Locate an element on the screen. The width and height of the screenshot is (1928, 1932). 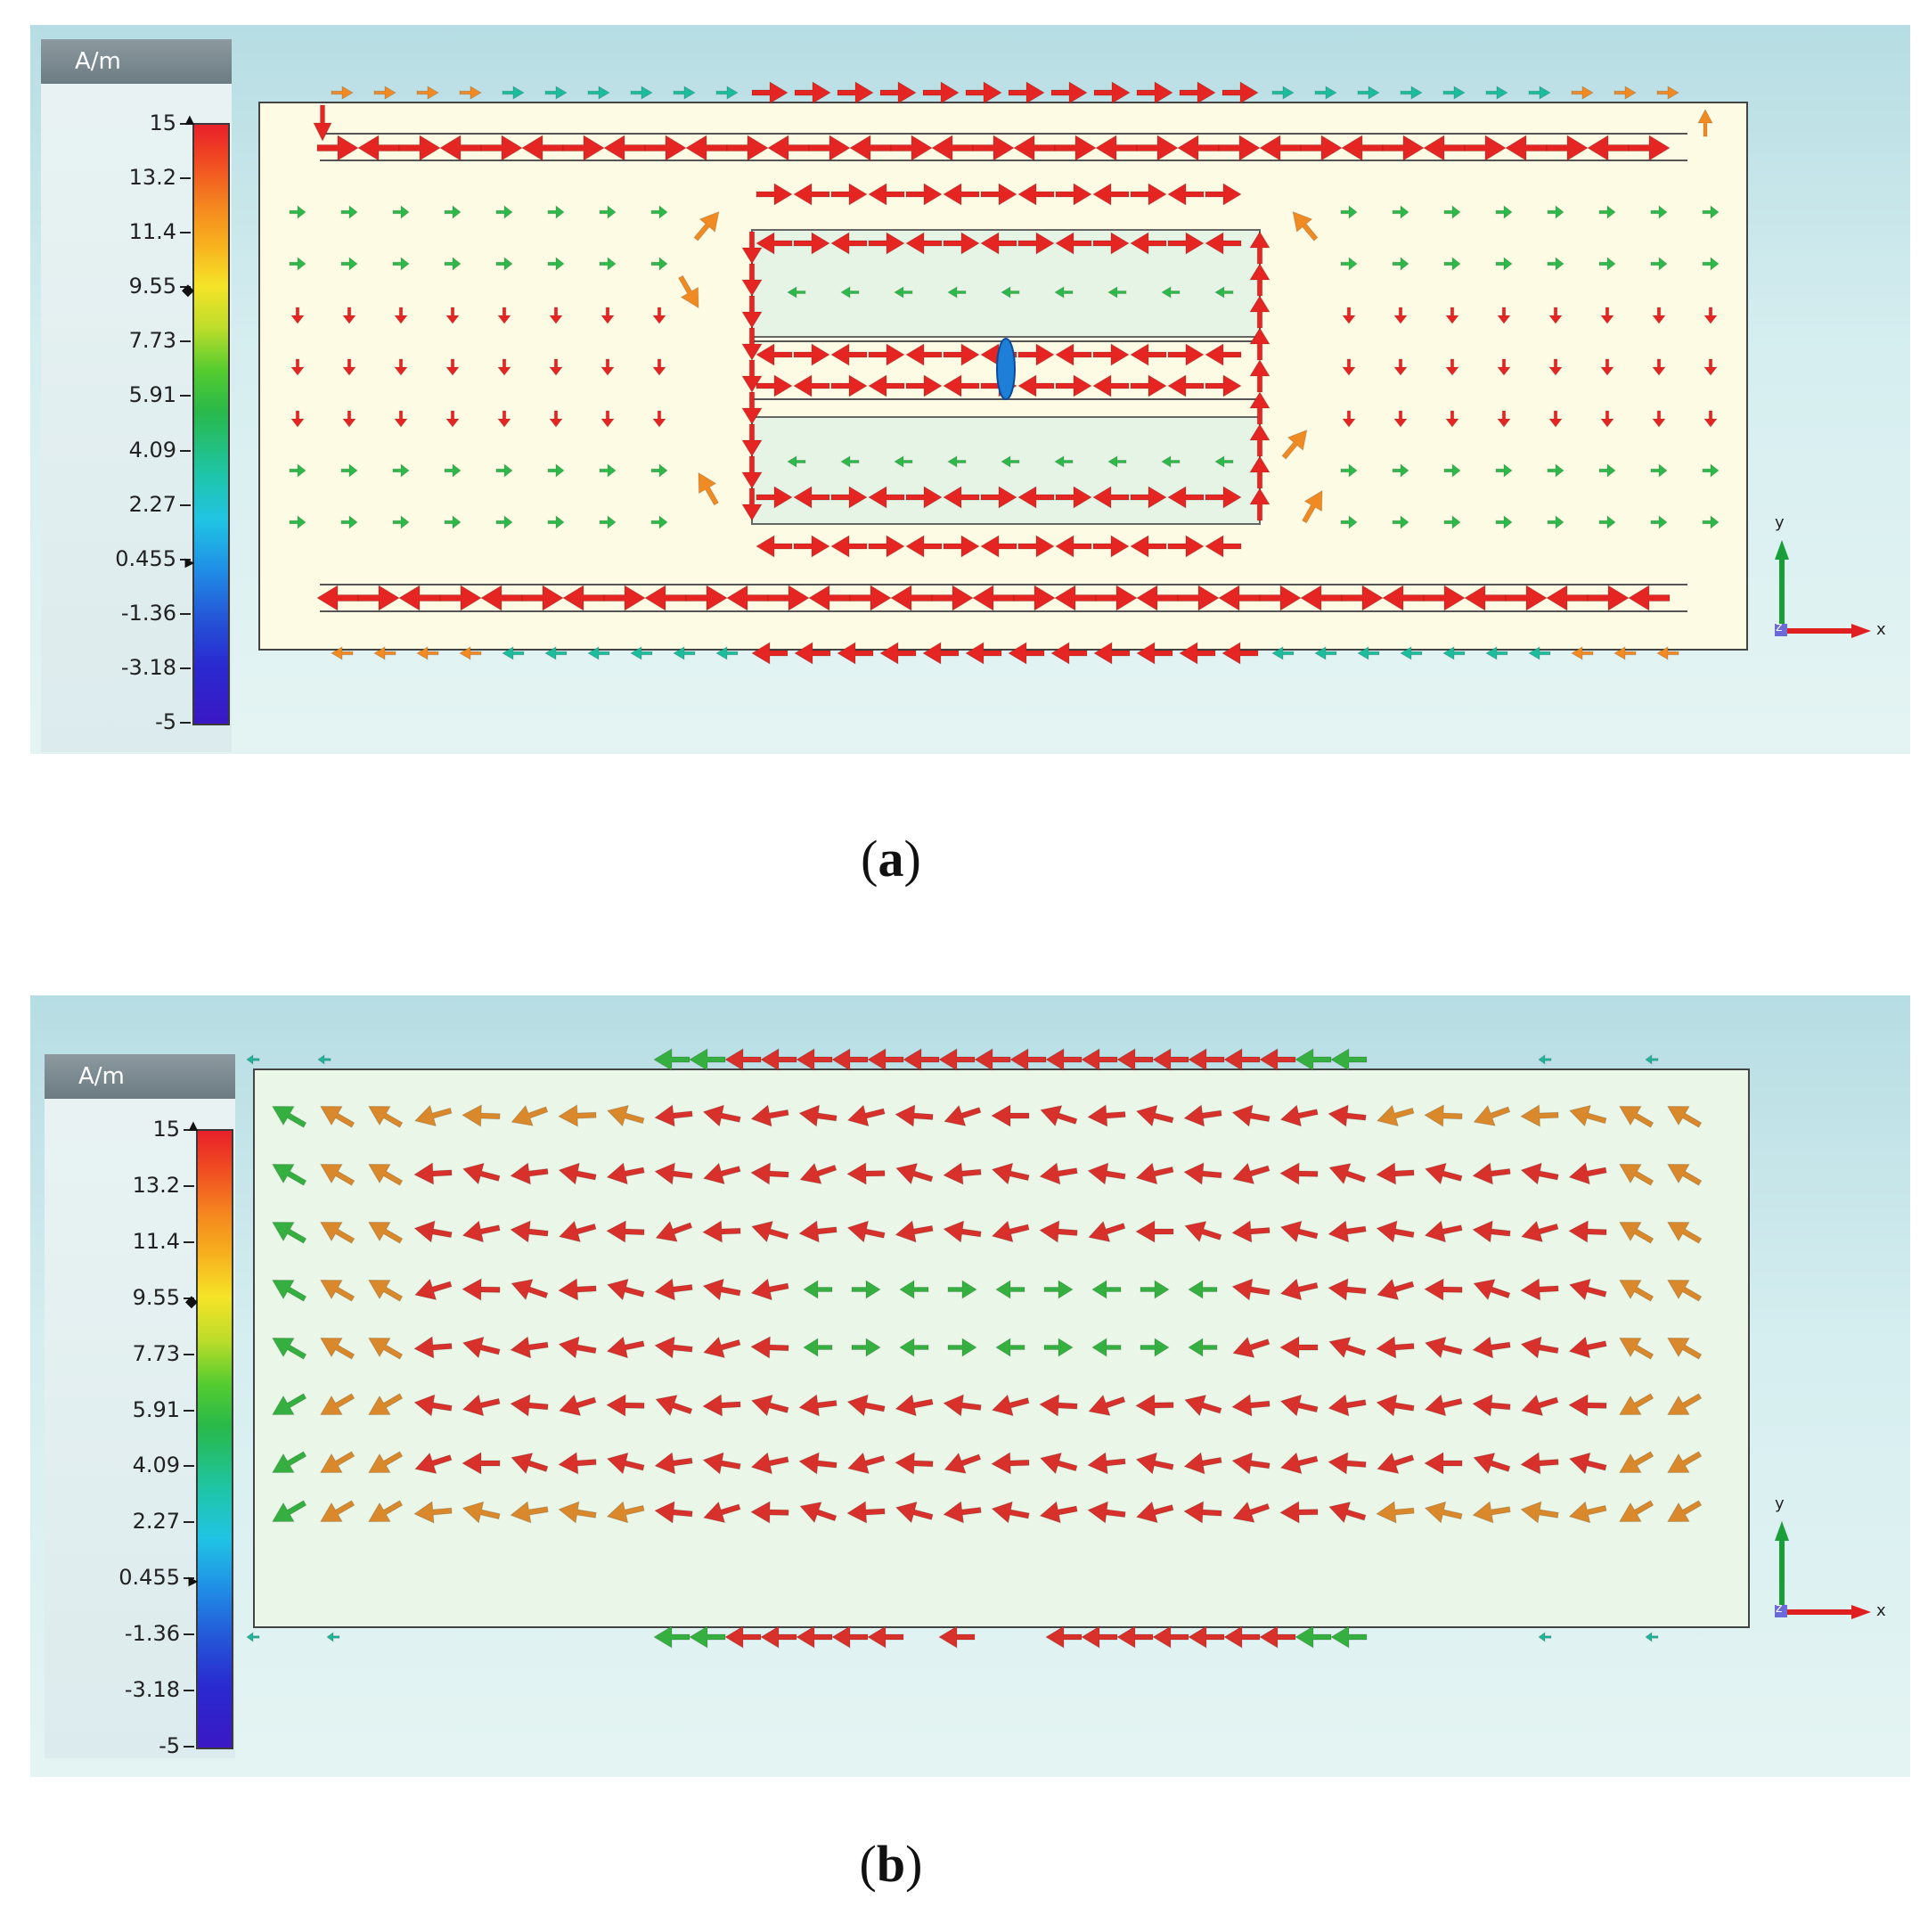
colorbar-marker-icon: ◆ is located at coordinates (188, 290).